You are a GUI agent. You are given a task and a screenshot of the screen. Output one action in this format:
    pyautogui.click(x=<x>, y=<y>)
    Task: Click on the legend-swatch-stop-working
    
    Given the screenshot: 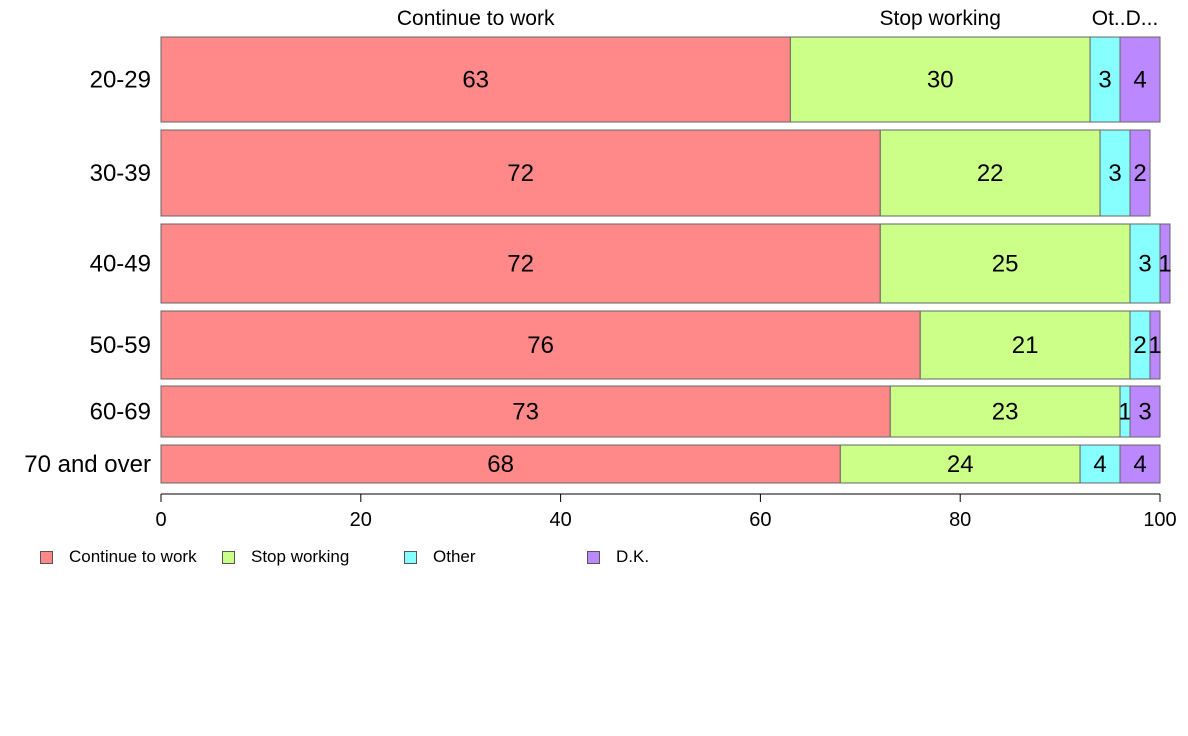 What is the action you would take?
    pyautogui.click(x=228, y=557)
    